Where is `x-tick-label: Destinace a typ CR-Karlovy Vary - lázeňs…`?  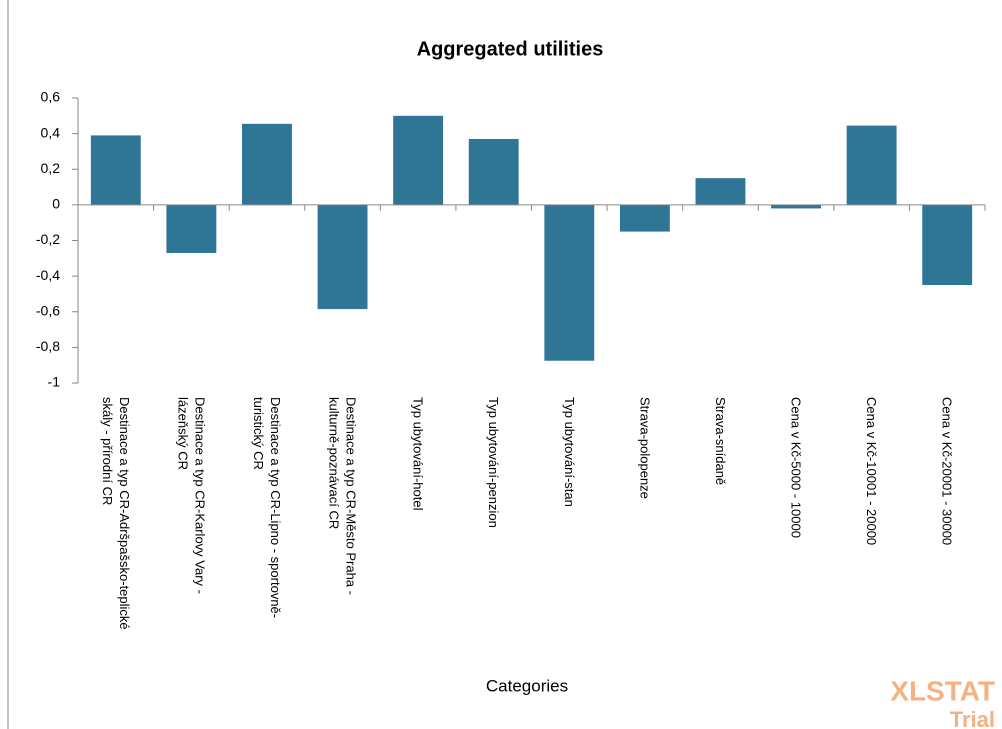
x-tick-label: Destinace a typ CR-Karlovy Vary - lázeňs… is located at coordinates (191, 495).